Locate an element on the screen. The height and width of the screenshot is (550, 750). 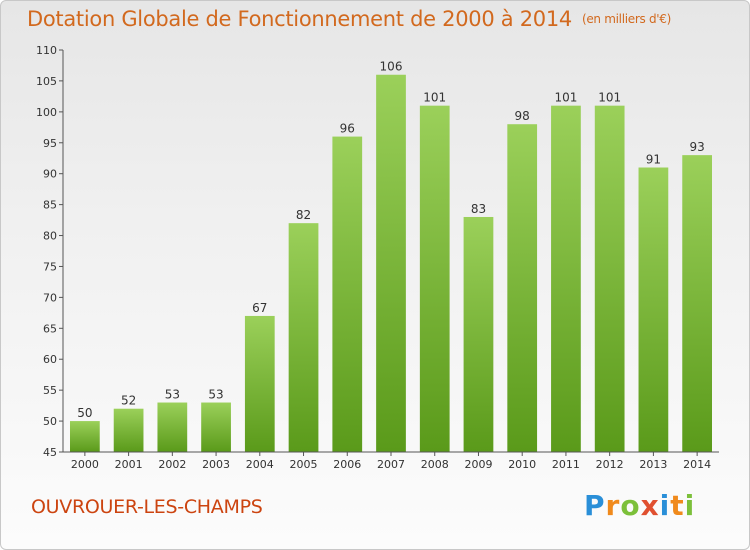
bar-value-label: 98 is located at coordinates (522, 116).